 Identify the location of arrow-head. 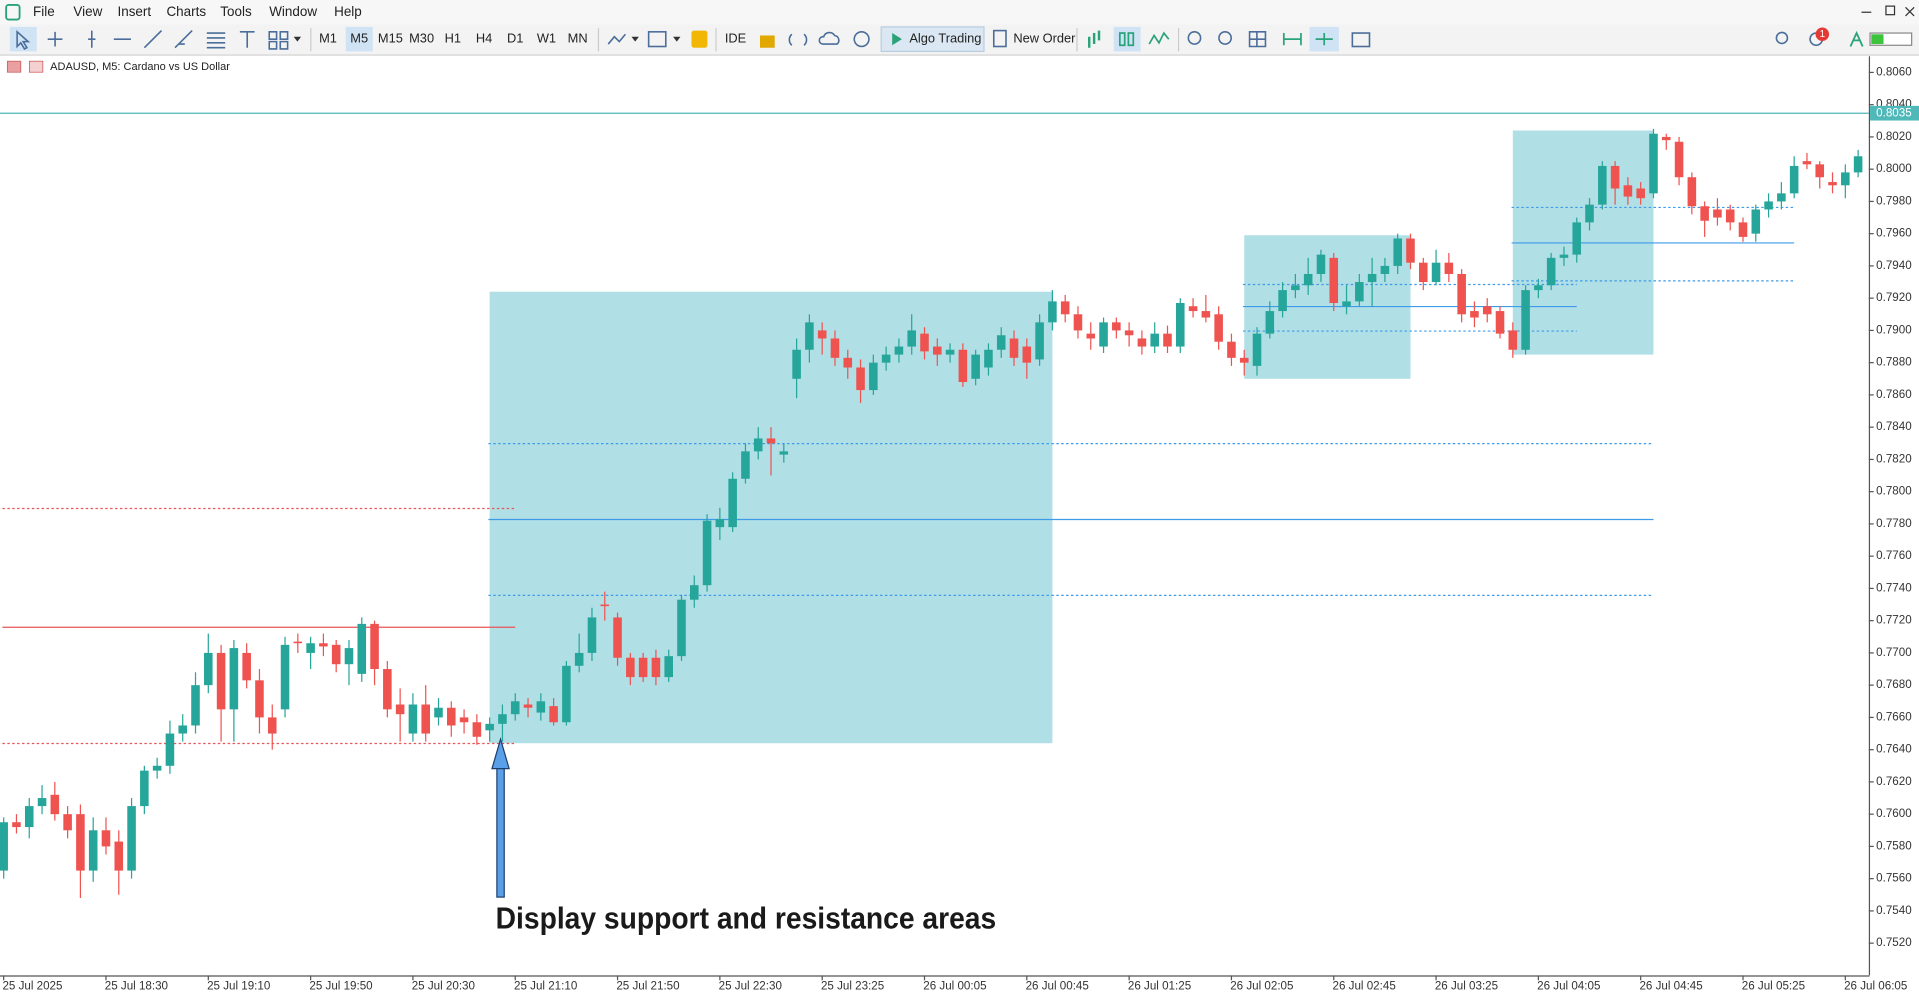
(500, 753).